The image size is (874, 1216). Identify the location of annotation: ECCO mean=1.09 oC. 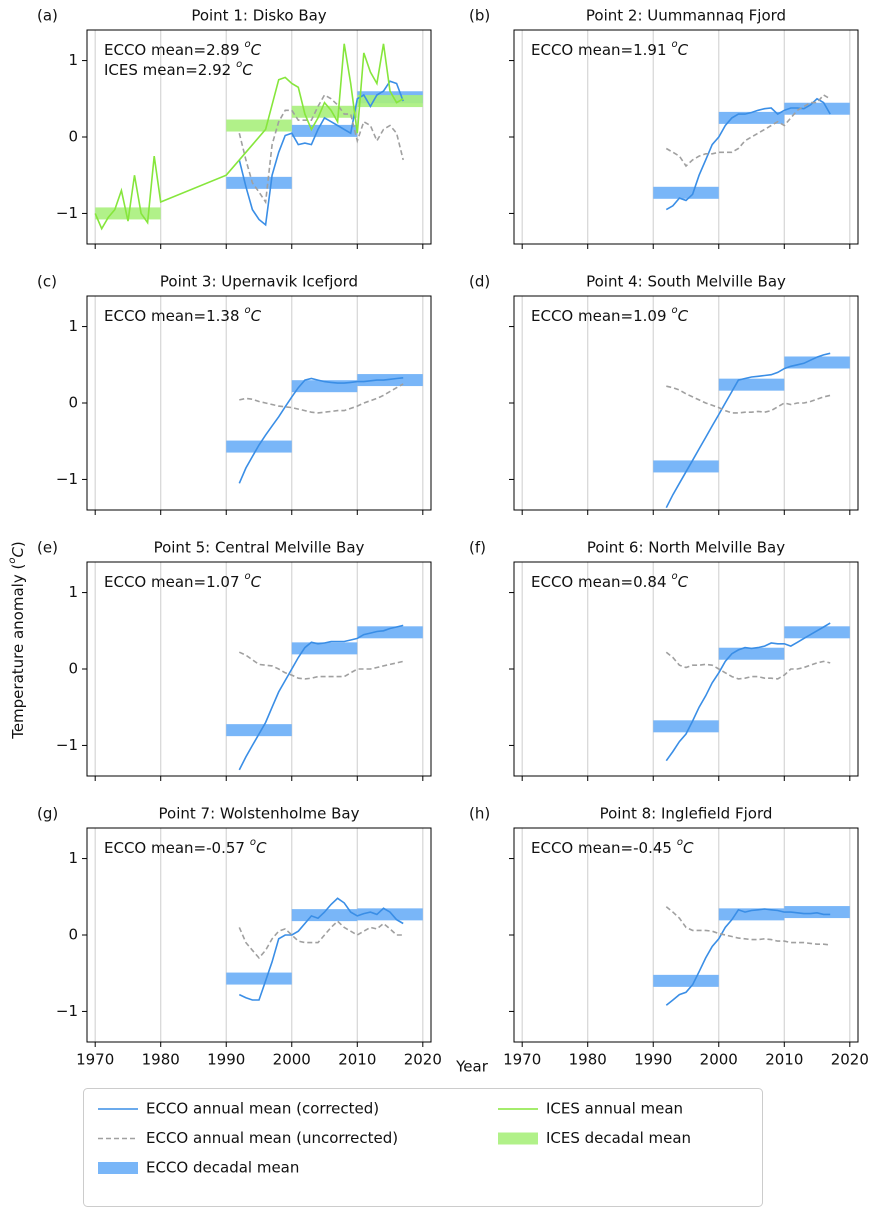
(610, 315).